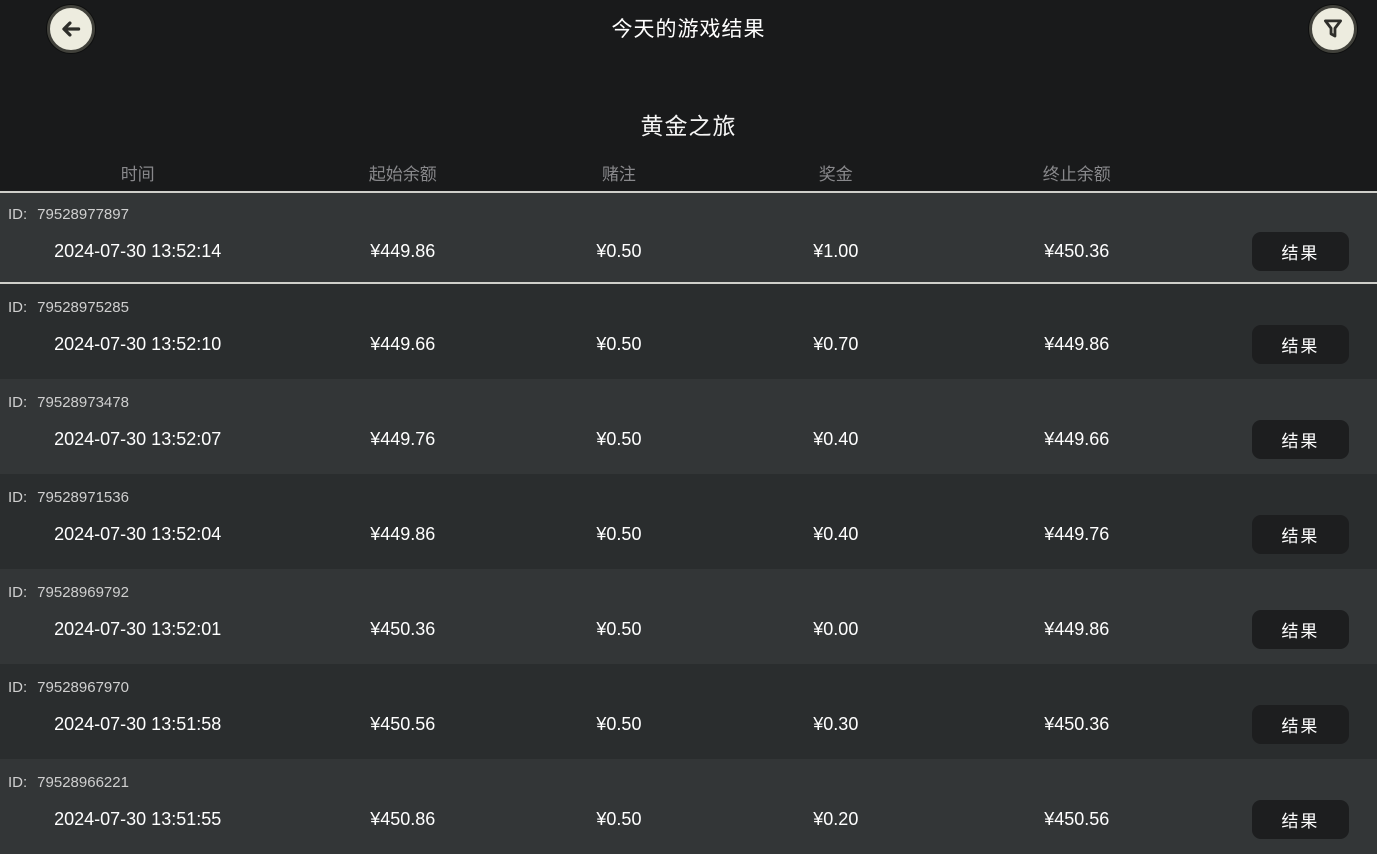 The height and width of the screenshot is (854, 1377). I want to click on row-id-line: ID: 79528977897, so click(688, 214).